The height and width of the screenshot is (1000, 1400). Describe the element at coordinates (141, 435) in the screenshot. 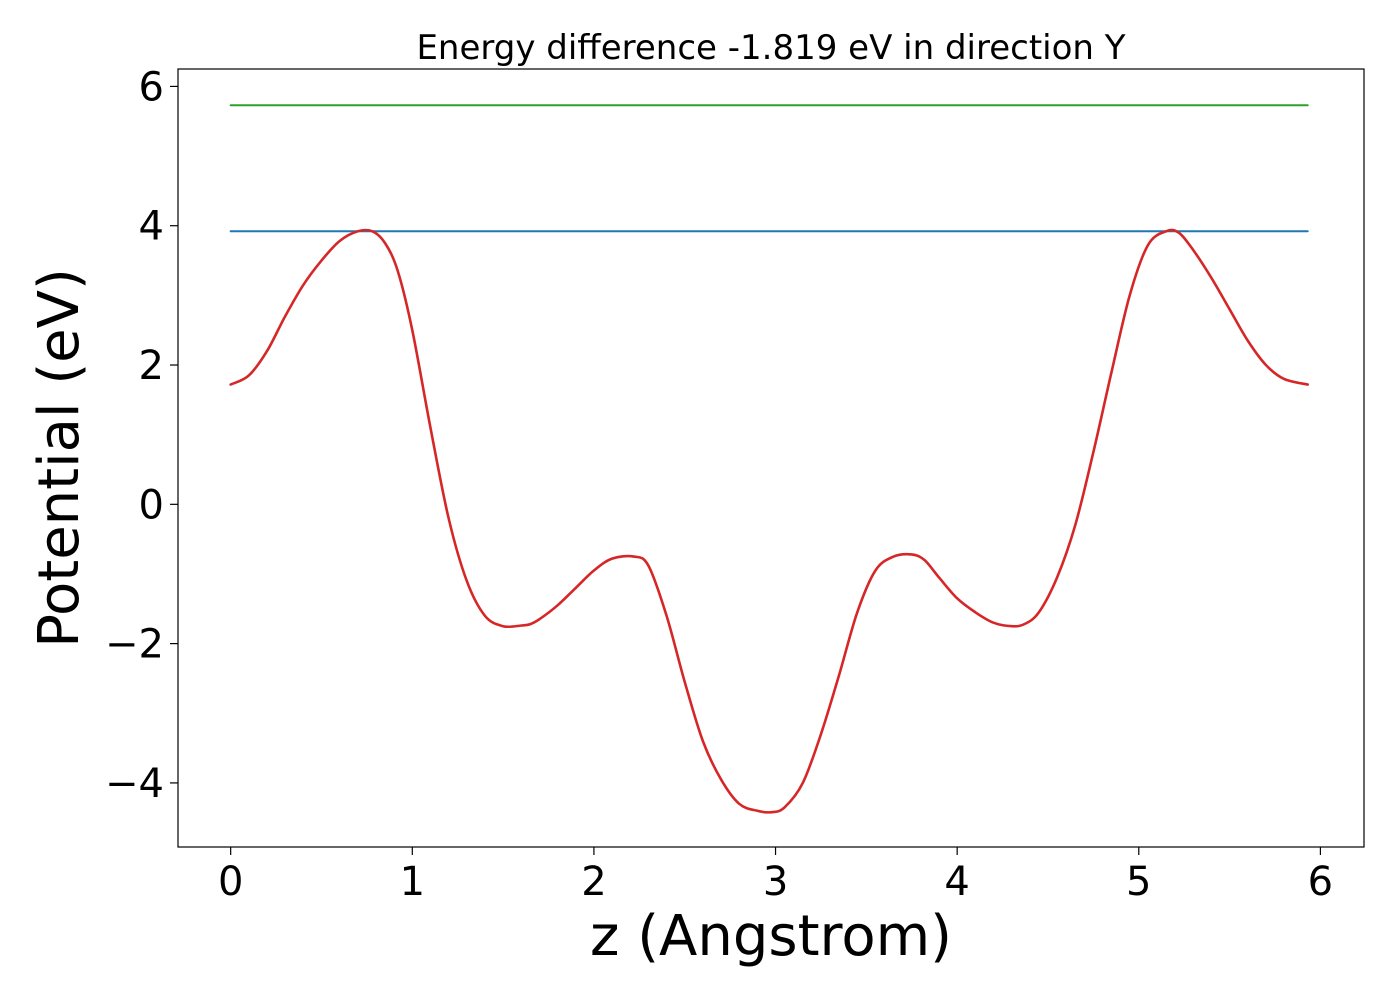

I see `y-axis-ticks: −4 −2 0 2 4 6` at that location.